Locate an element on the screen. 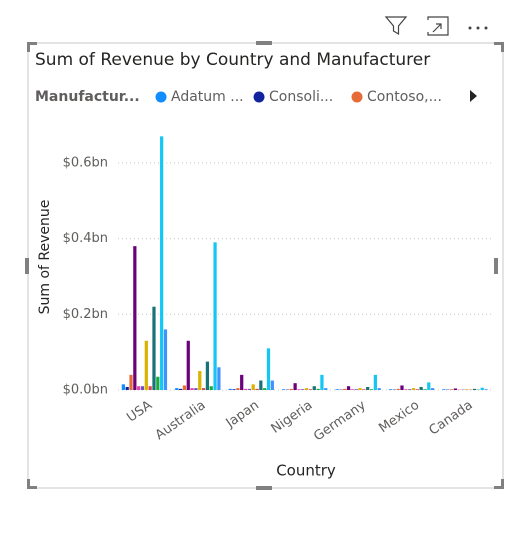  focus-icon is located at coordinates (438, 26).